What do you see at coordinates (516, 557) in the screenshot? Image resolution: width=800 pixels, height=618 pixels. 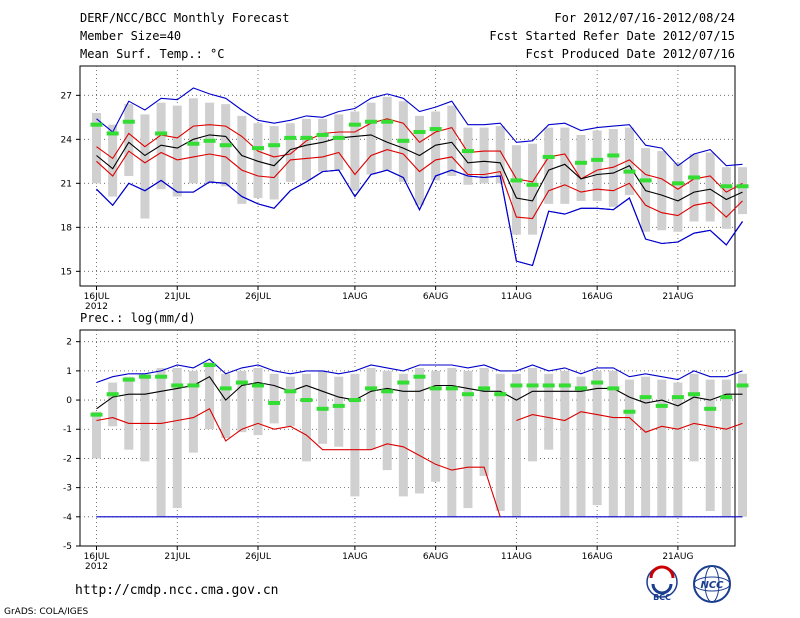 I see `x-tick-label: 11AUG` at bounding box center [516, 557].